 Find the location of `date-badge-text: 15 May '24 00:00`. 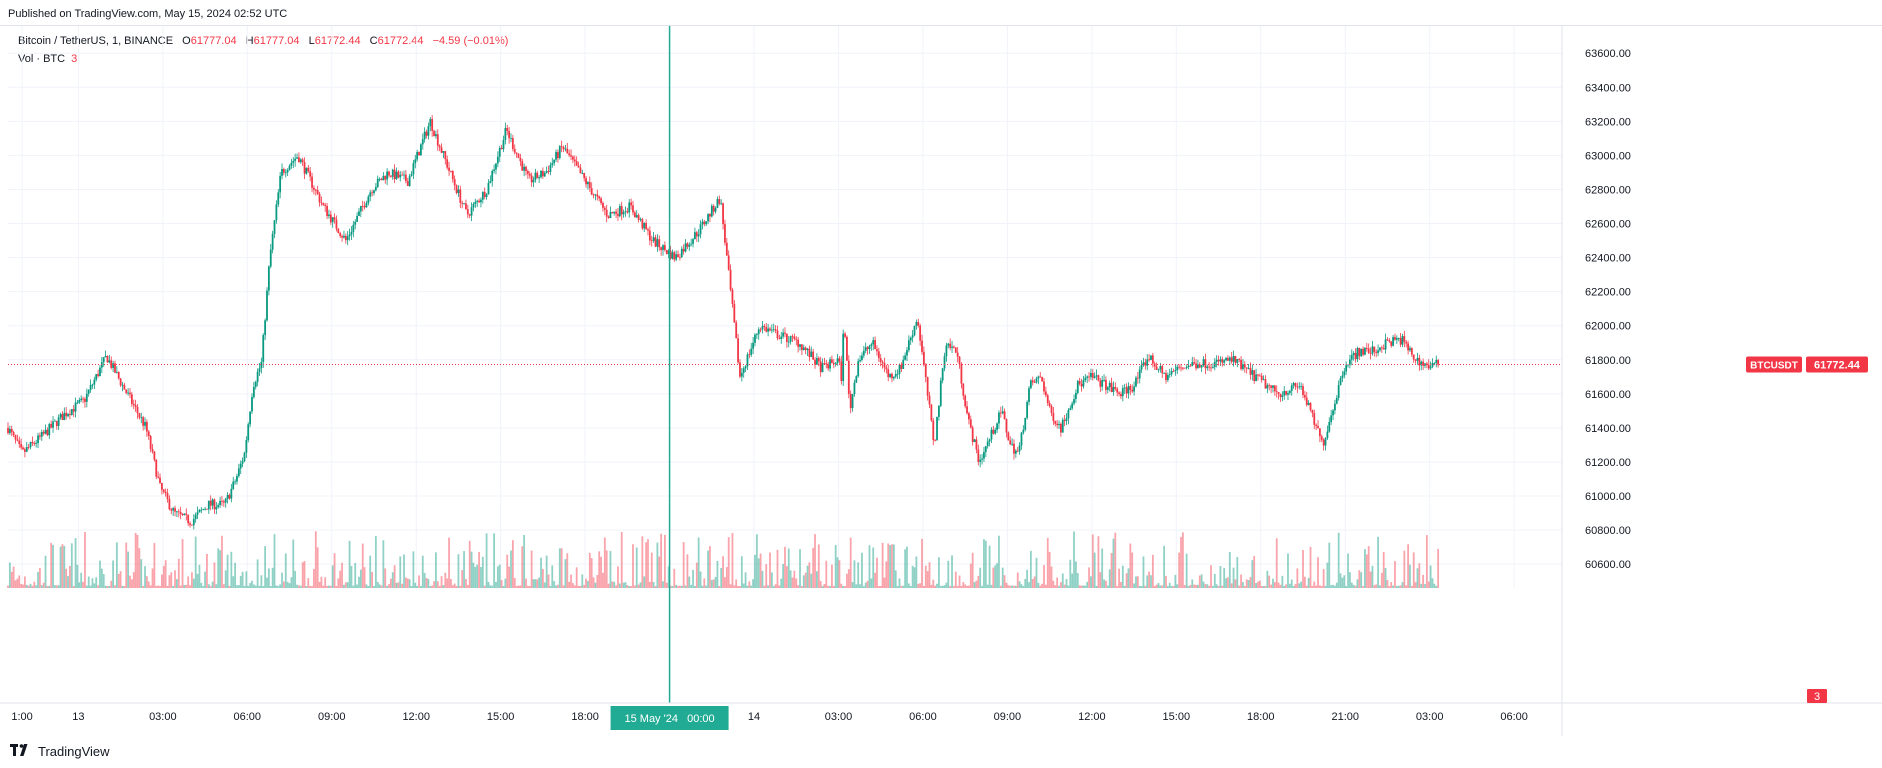

date-badge-text: 15 May '24 00:00 is located at coordinates (669, 719).